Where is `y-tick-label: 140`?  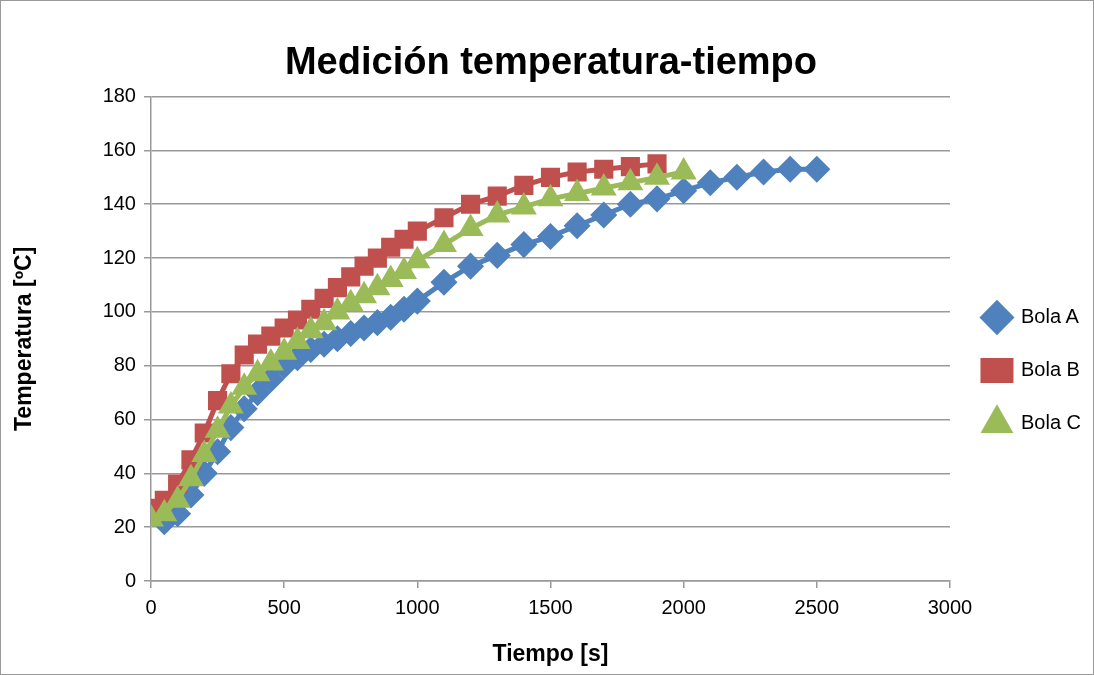
y-tick-label: 140 is located at coordinates (119, 202).